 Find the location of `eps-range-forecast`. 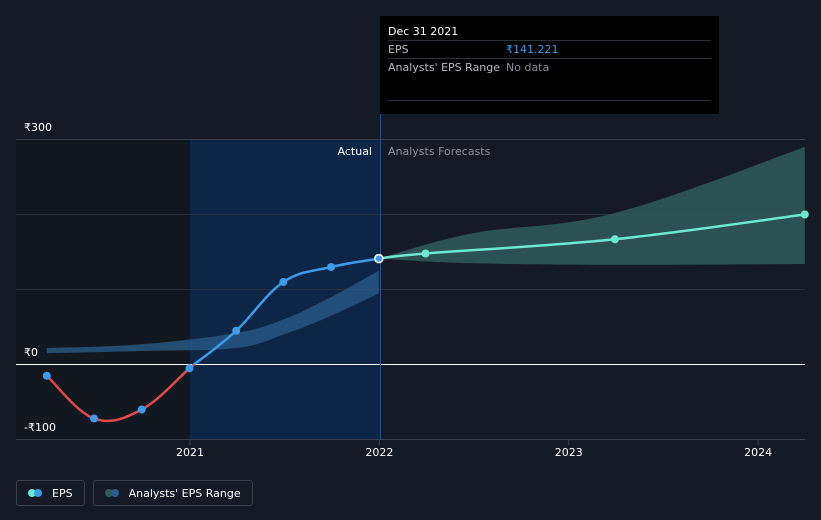

eps-range-forecast is located at coordinates (591, 206).